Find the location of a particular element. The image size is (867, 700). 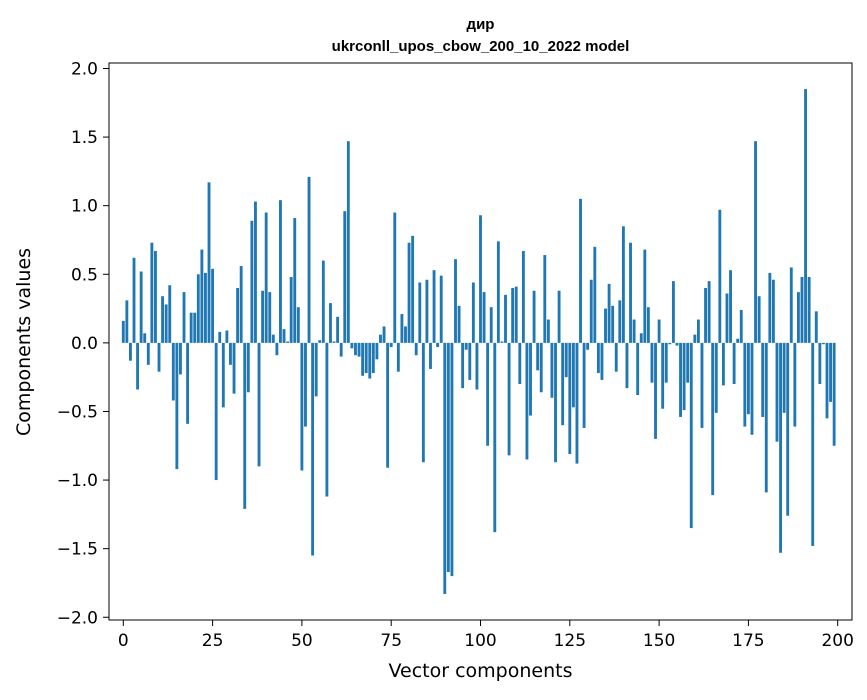

x-axis-ticks: 0 25 50 75 100 125 150 175 200 is located at coordinates (486, 635).